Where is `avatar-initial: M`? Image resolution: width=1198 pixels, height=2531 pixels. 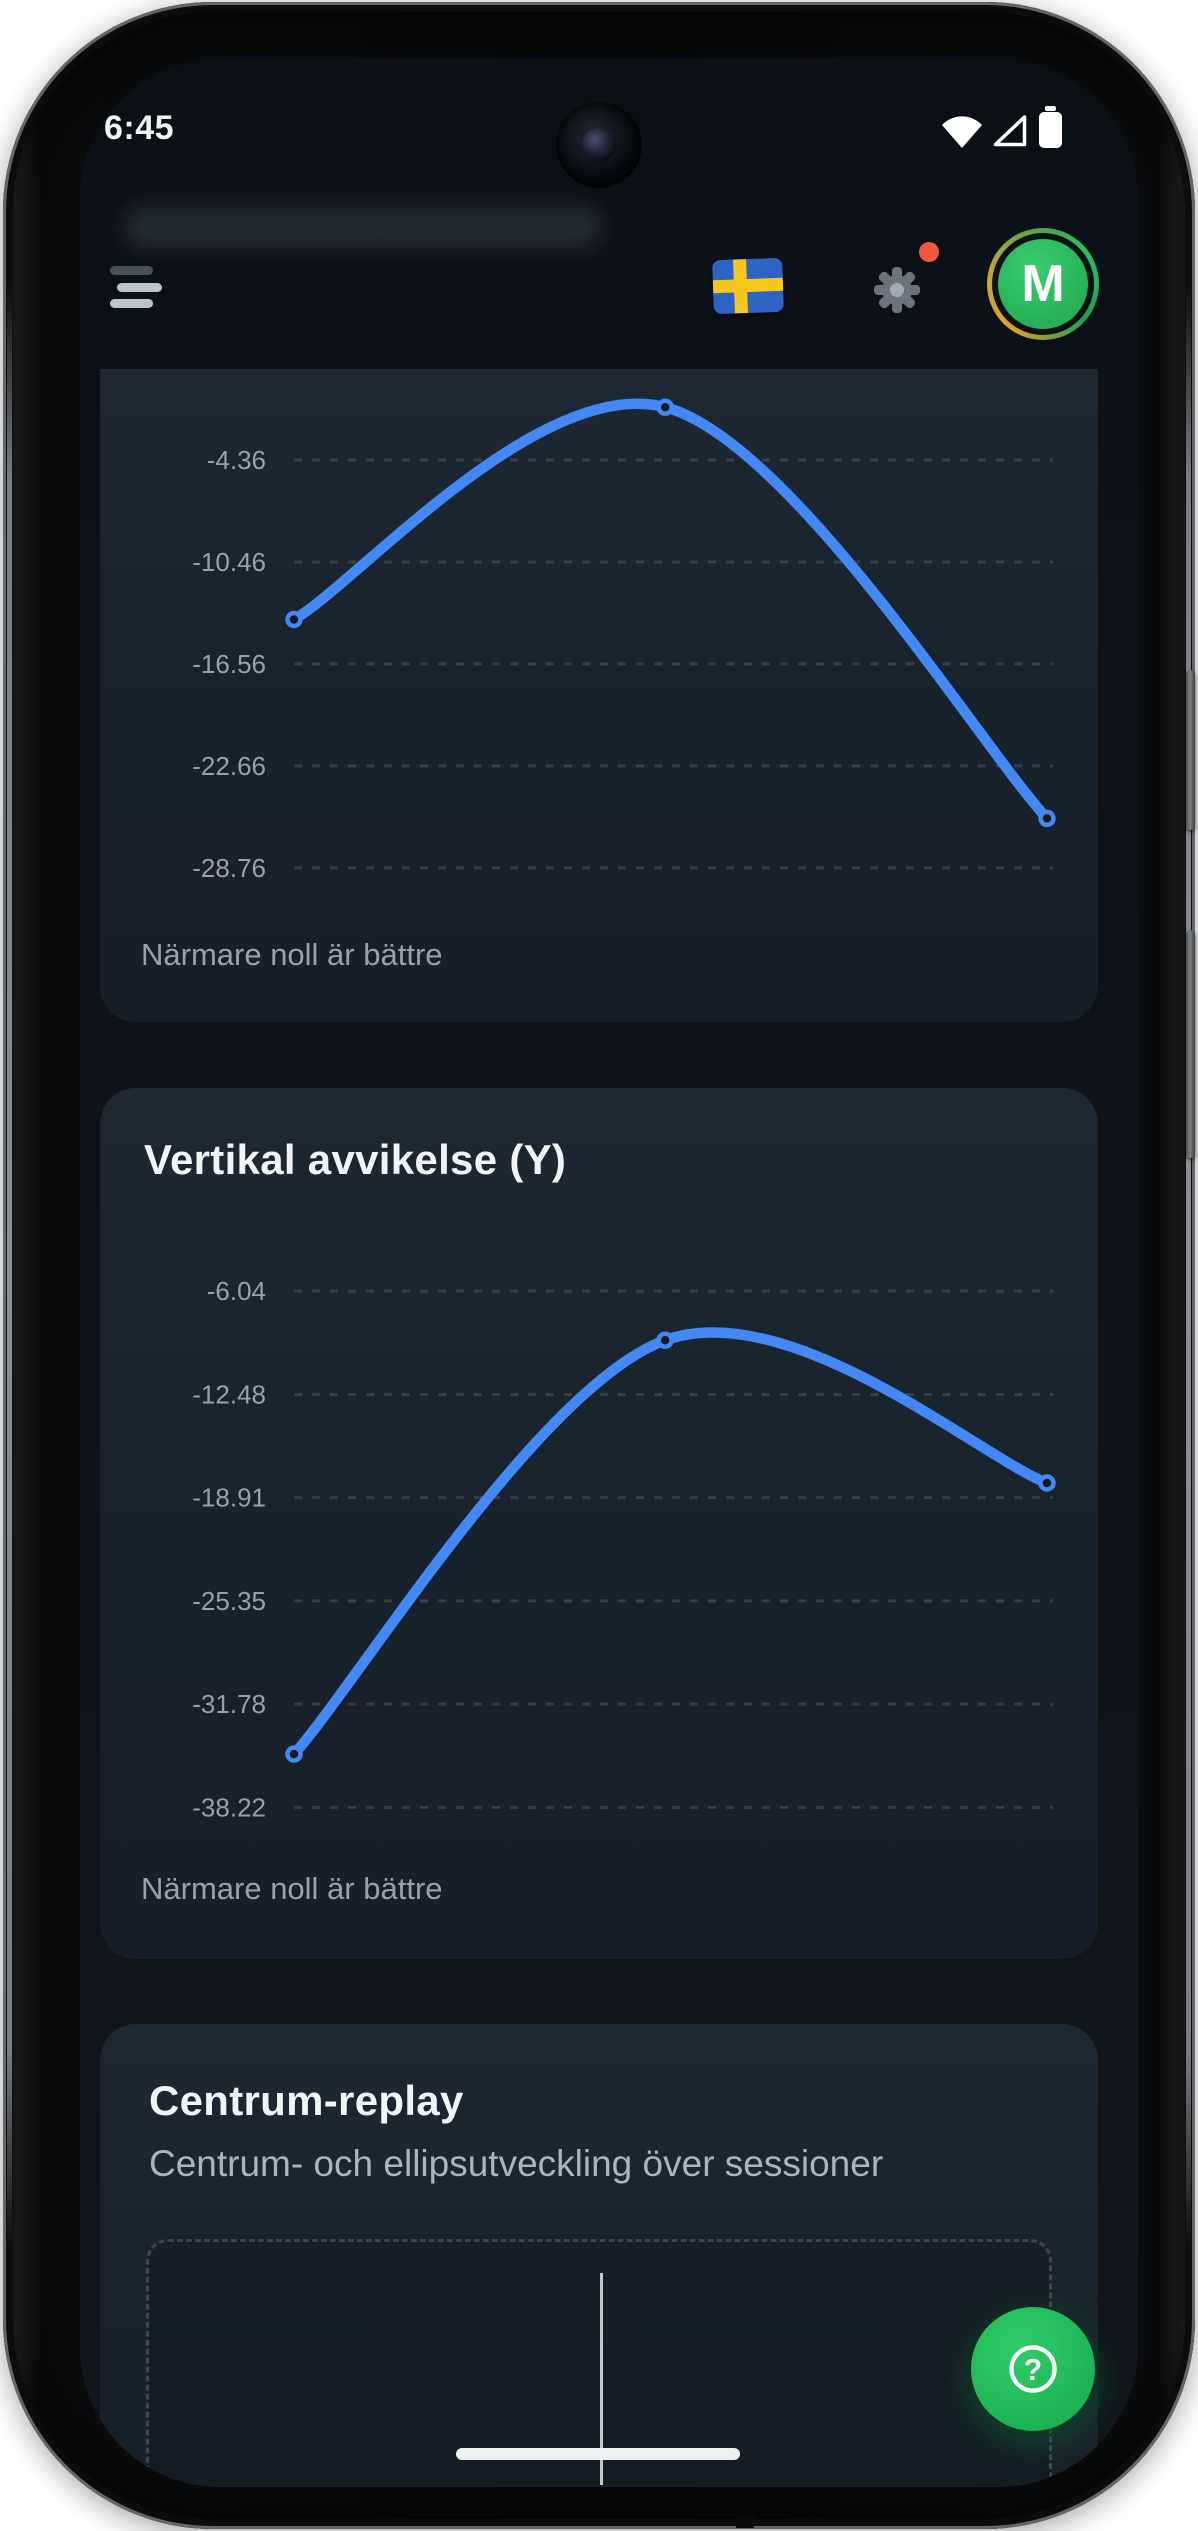
avatar-initial: M is located at coordinates (1043, 284).